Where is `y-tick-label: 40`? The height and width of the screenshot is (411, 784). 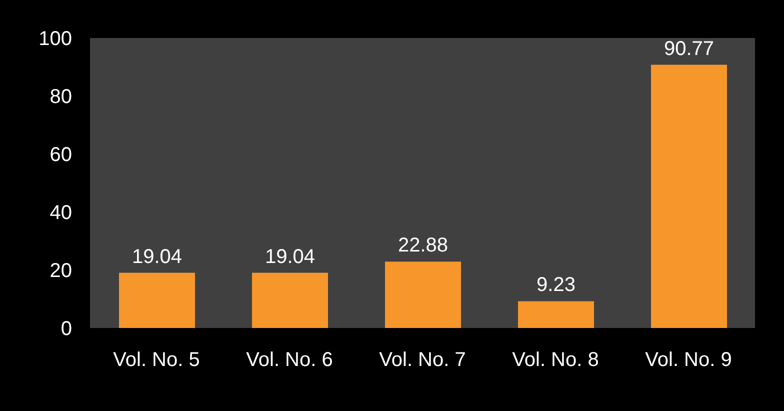 y-tick-label: 40 is located at coordinates (61, 213).